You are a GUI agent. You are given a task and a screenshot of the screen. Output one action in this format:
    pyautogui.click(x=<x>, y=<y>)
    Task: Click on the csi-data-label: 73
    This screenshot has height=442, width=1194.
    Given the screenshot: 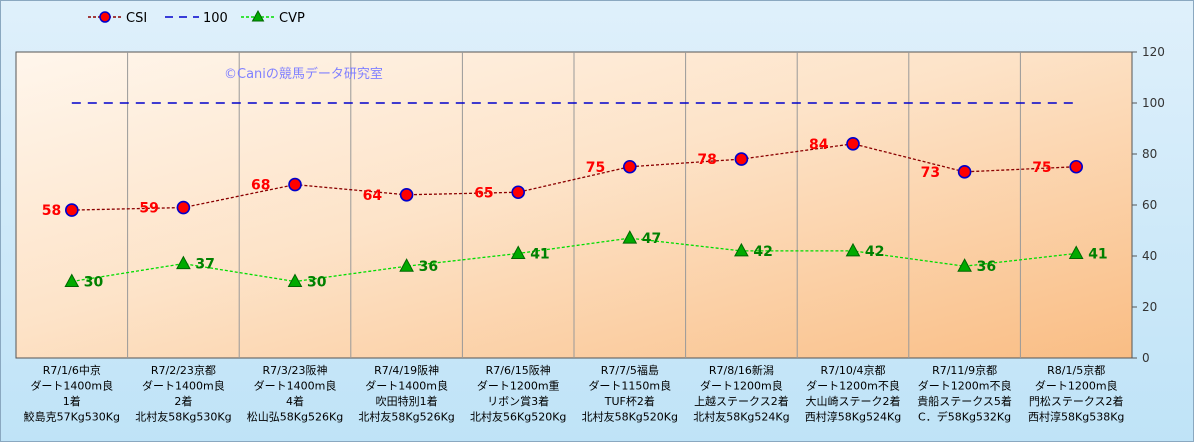 What is the action you would take?
    pyautogui.click(x=930, y=173)
    